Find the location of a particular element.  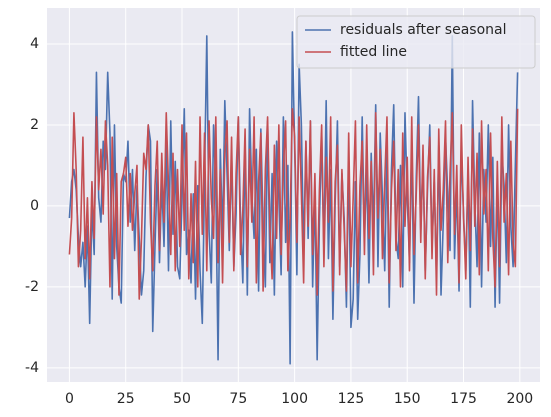

y-tick-label: 0 is located at coordinates (34, 206).